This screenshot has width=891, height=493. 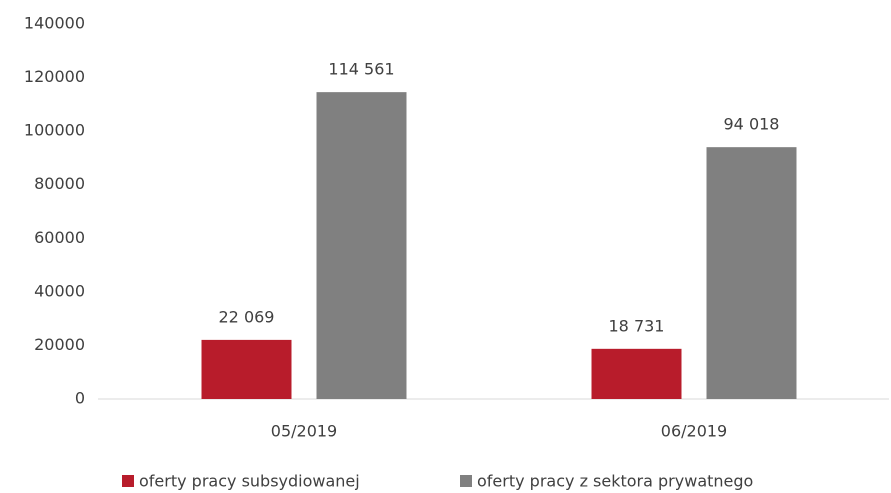 What do you see at coordinates (752, 124) in the screenshot?
I see `data-label: 94 018` at bounding box center [752, 124].